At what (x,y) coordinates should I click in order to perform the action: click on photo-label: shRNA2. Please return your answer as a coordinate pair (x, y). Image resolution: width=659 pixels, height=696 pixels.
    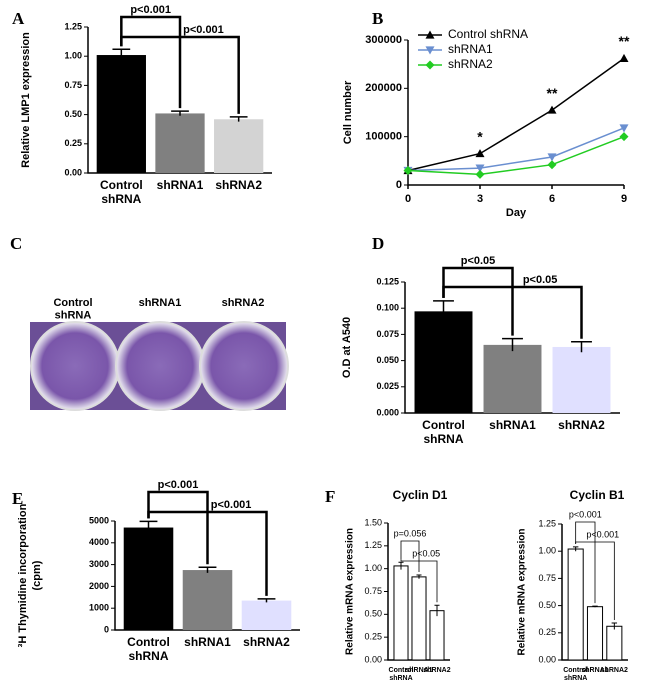
    Looking at the image, I should click on (243, 303).